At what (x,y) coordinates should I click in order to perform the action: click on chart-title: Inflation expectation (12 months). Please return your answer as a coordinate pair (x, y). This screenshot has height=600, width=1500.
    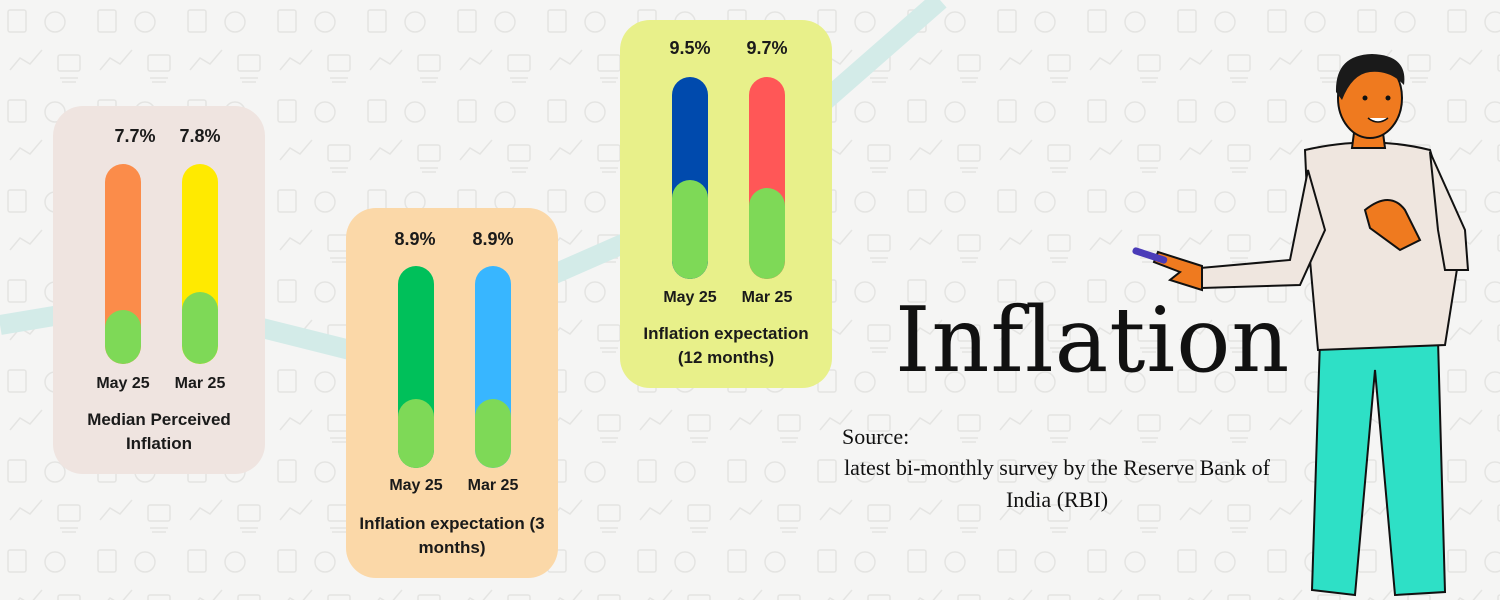
    Looking at the image, I should click on (726, 345).